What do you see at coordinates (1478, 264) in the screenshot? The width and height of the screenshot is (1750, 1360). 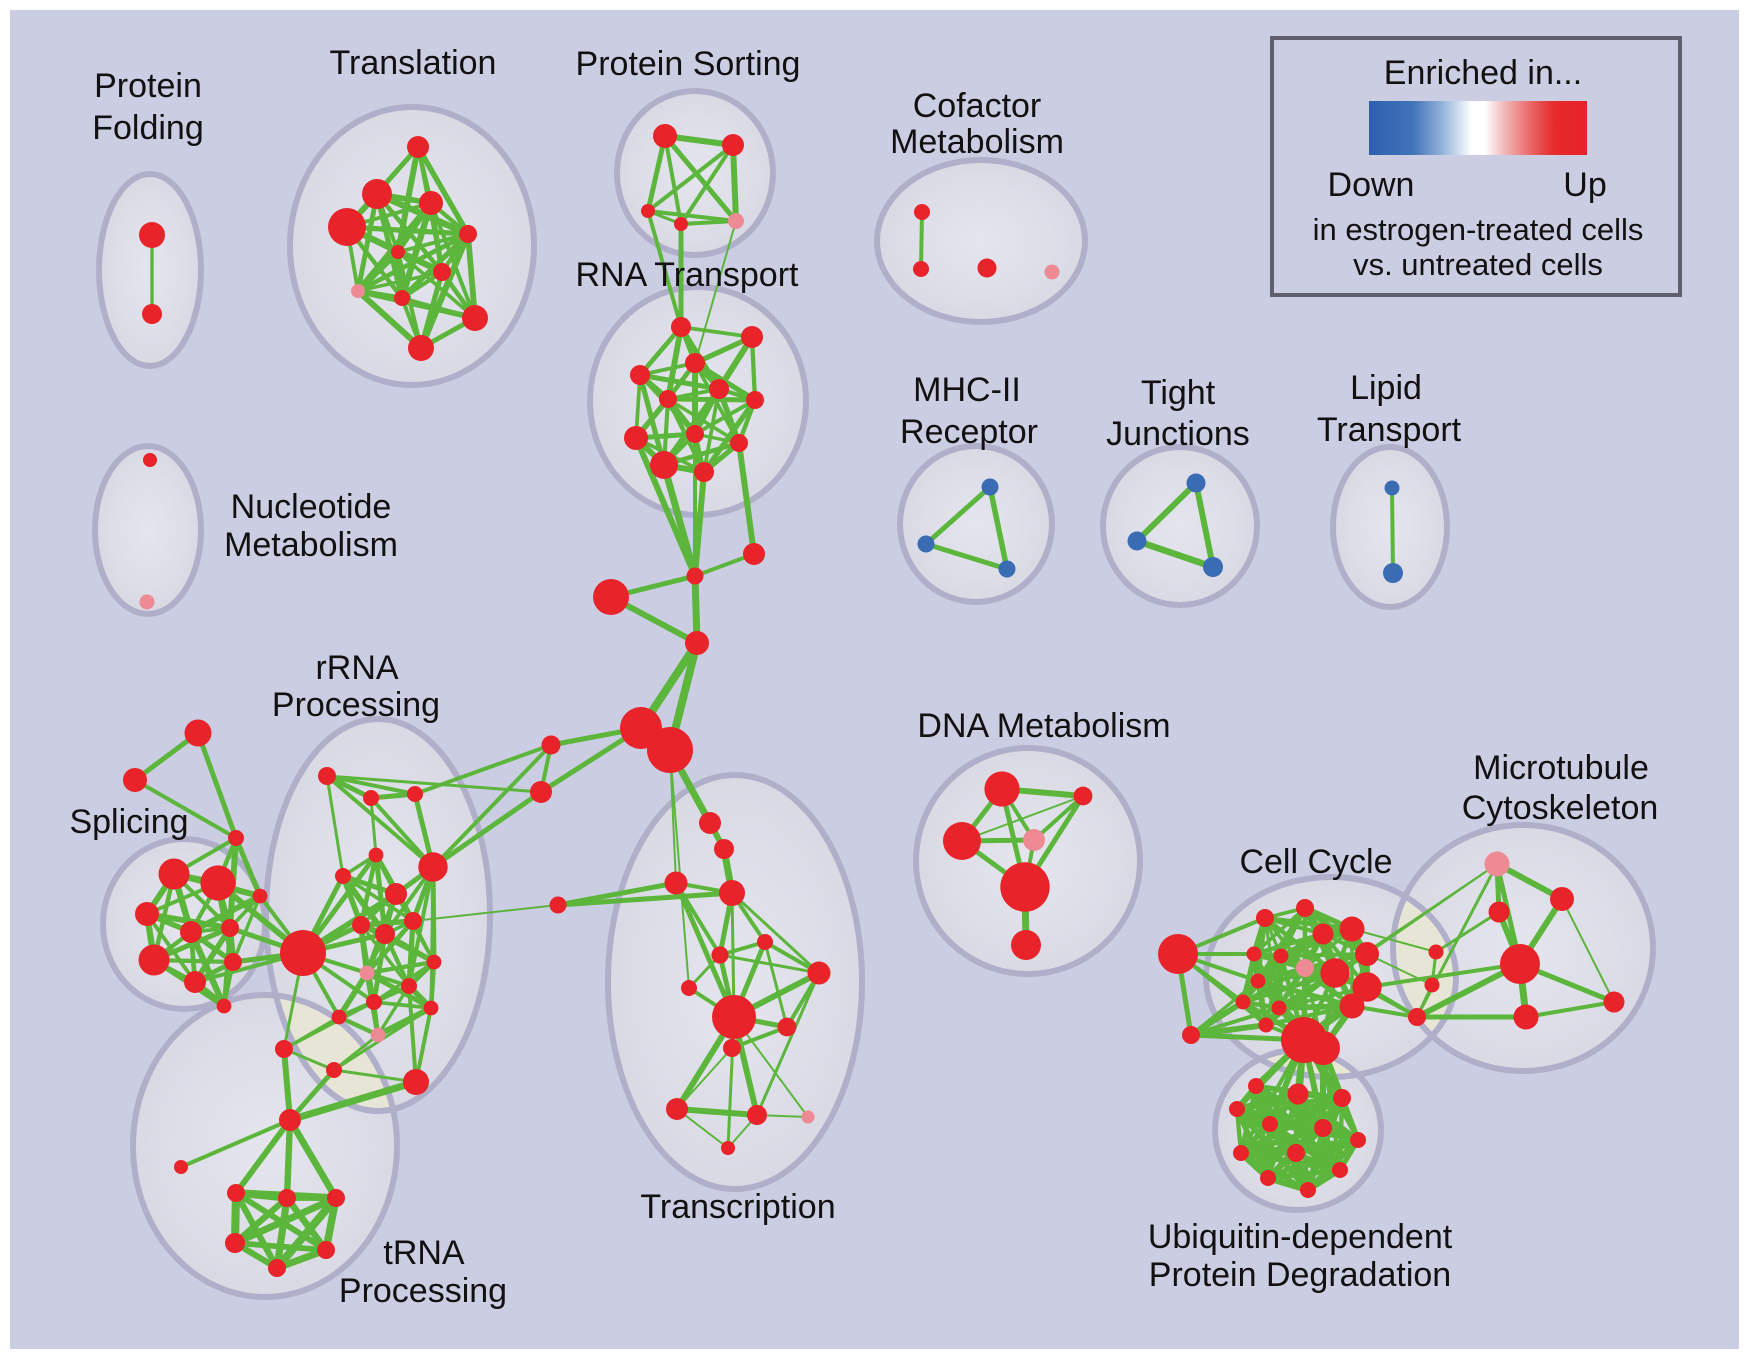 I see `svg-text: vs. untreated cells` at bounding box center [1478, 264].